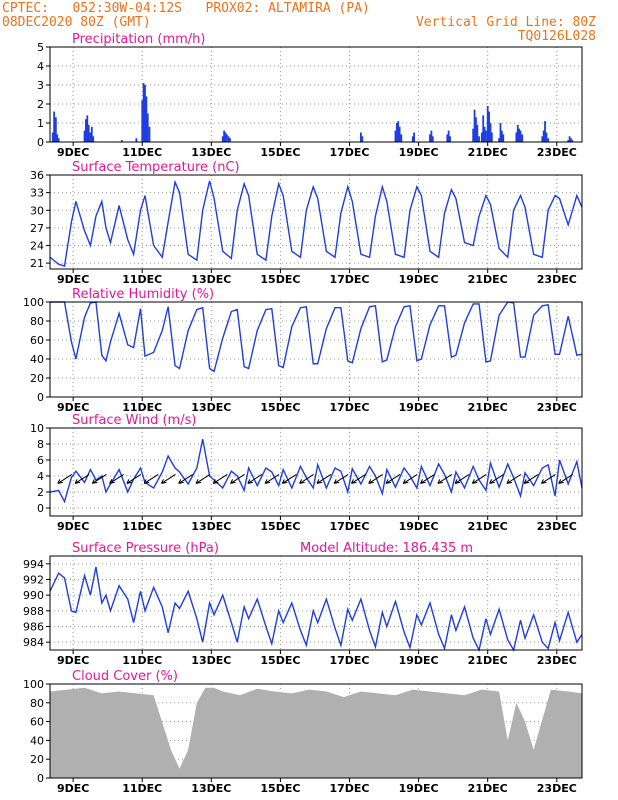  Describe the element at coordinates (33, 611) in the screenshot. I see `y-tick-label: 988` at that location.